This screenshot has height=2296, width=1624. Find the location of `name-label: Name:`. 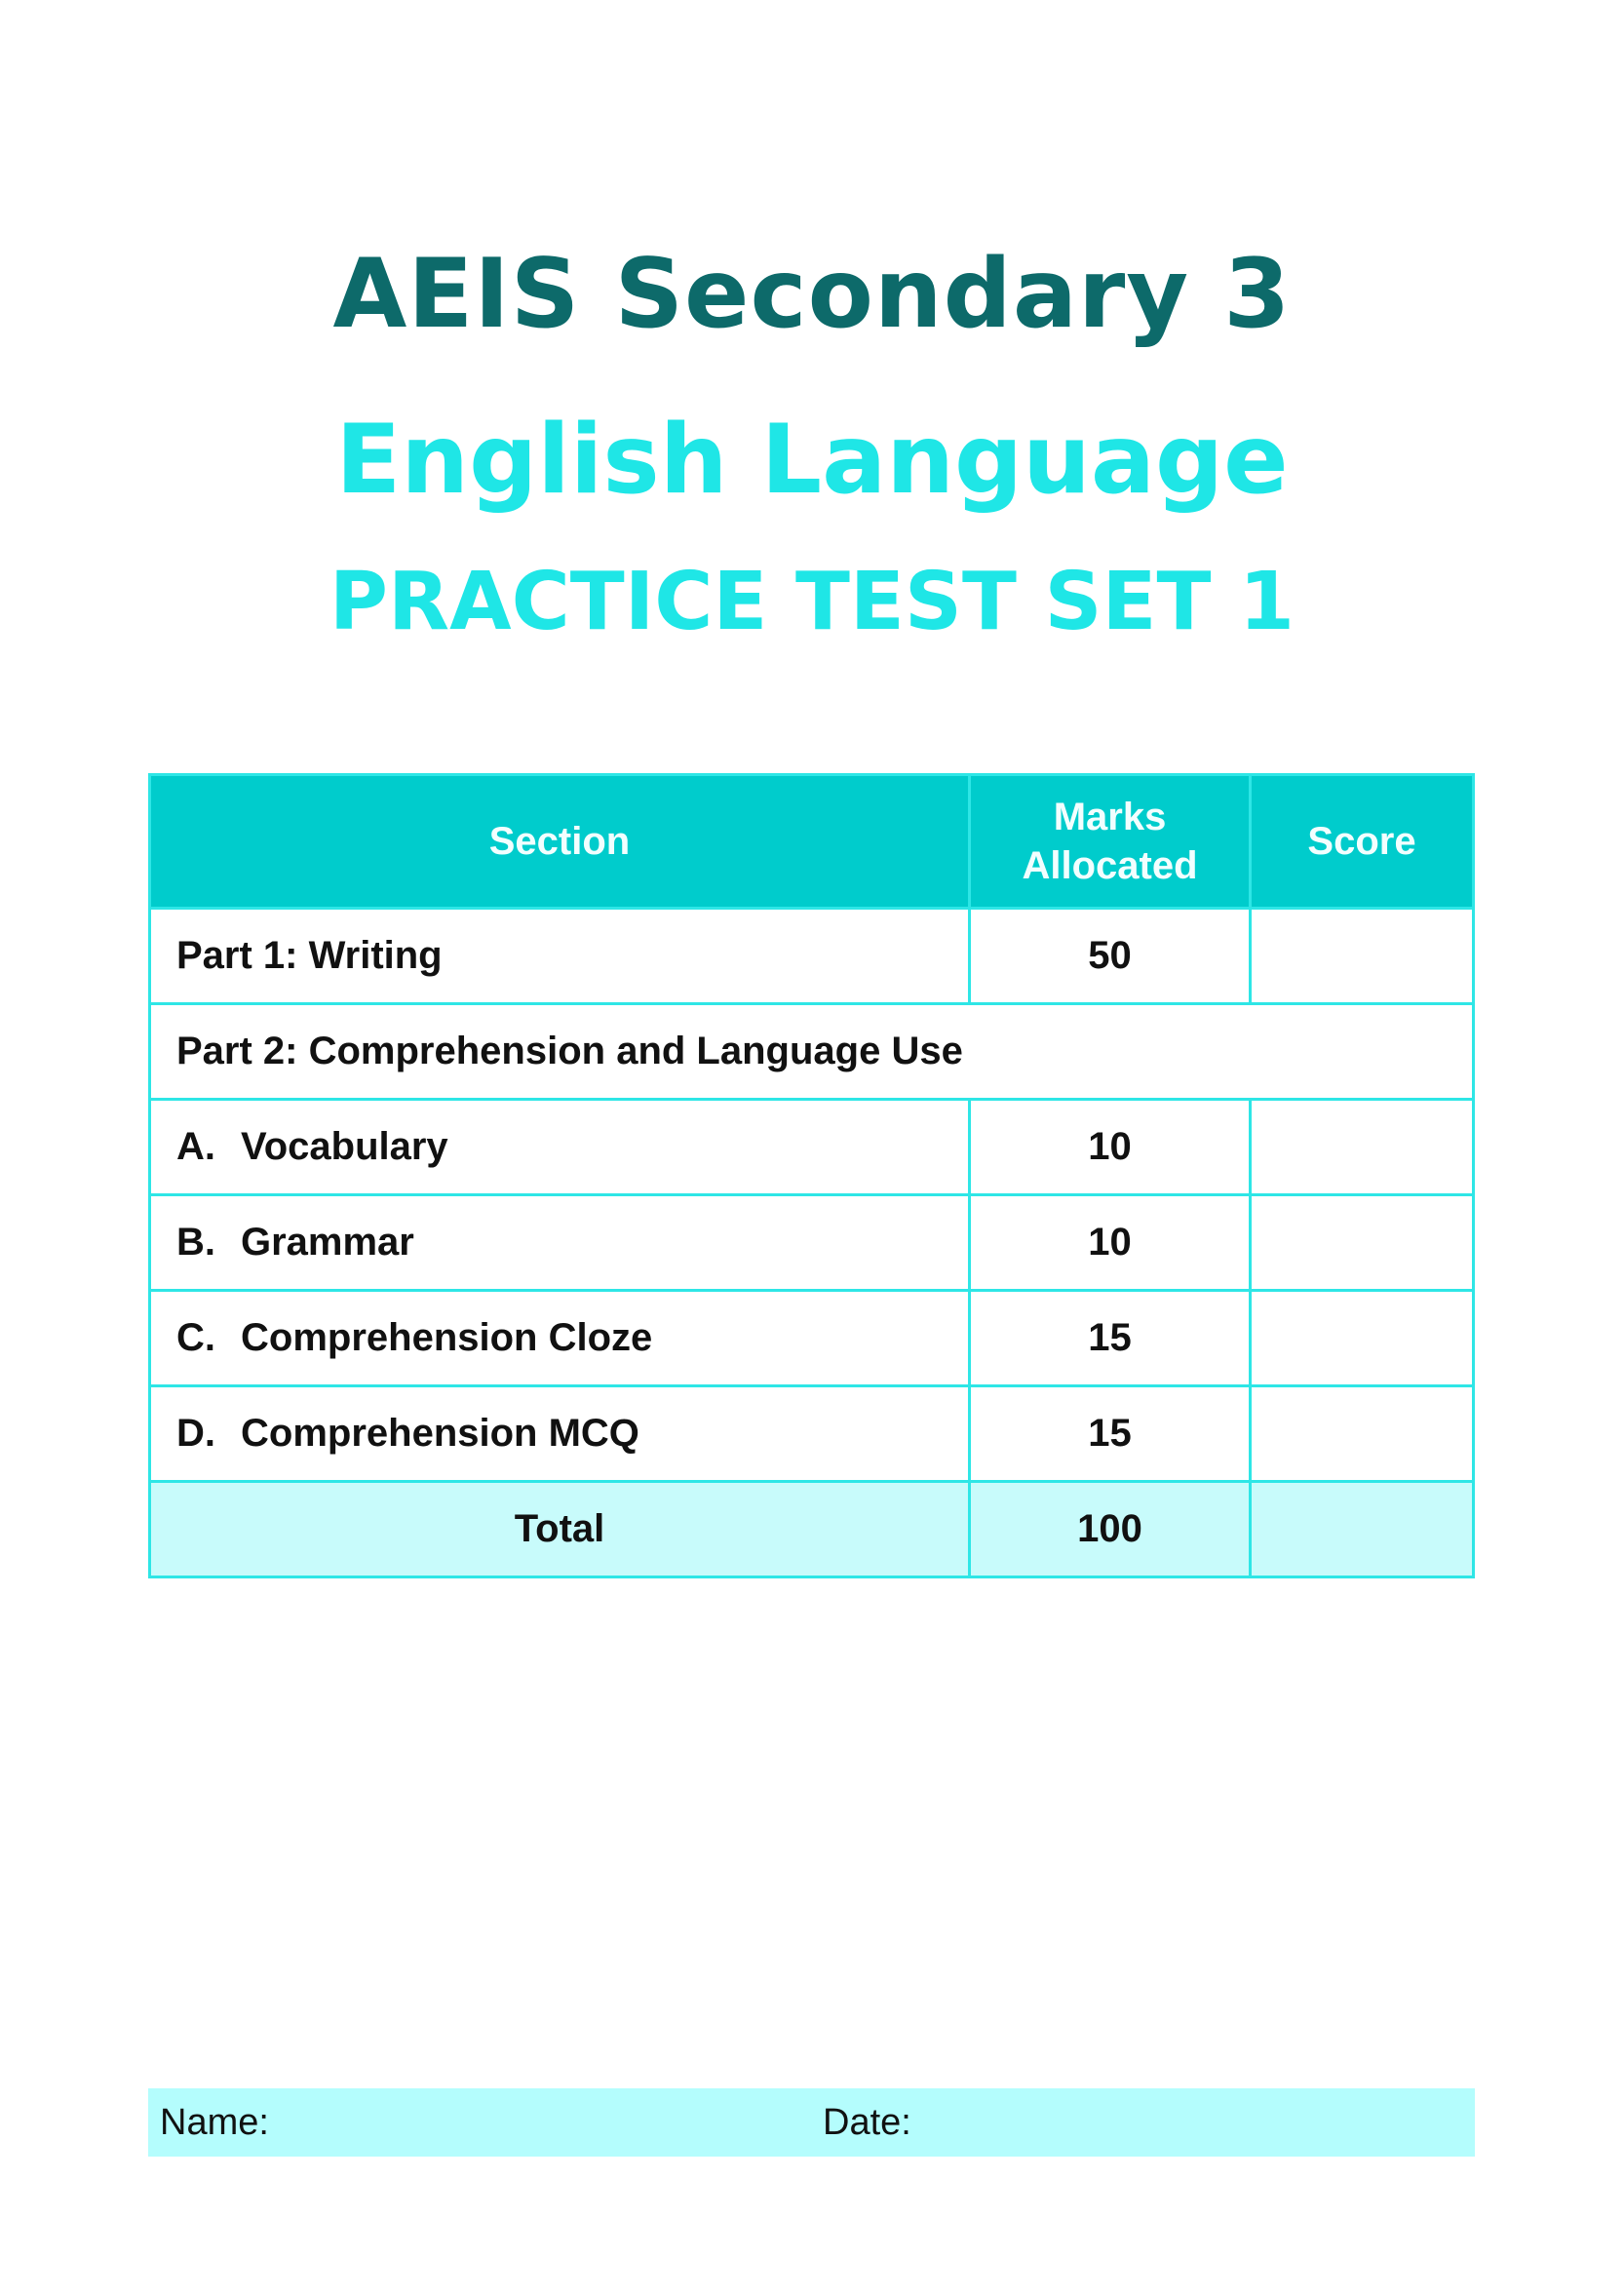

name-label: Name: is located at coordinates (214, 2122).